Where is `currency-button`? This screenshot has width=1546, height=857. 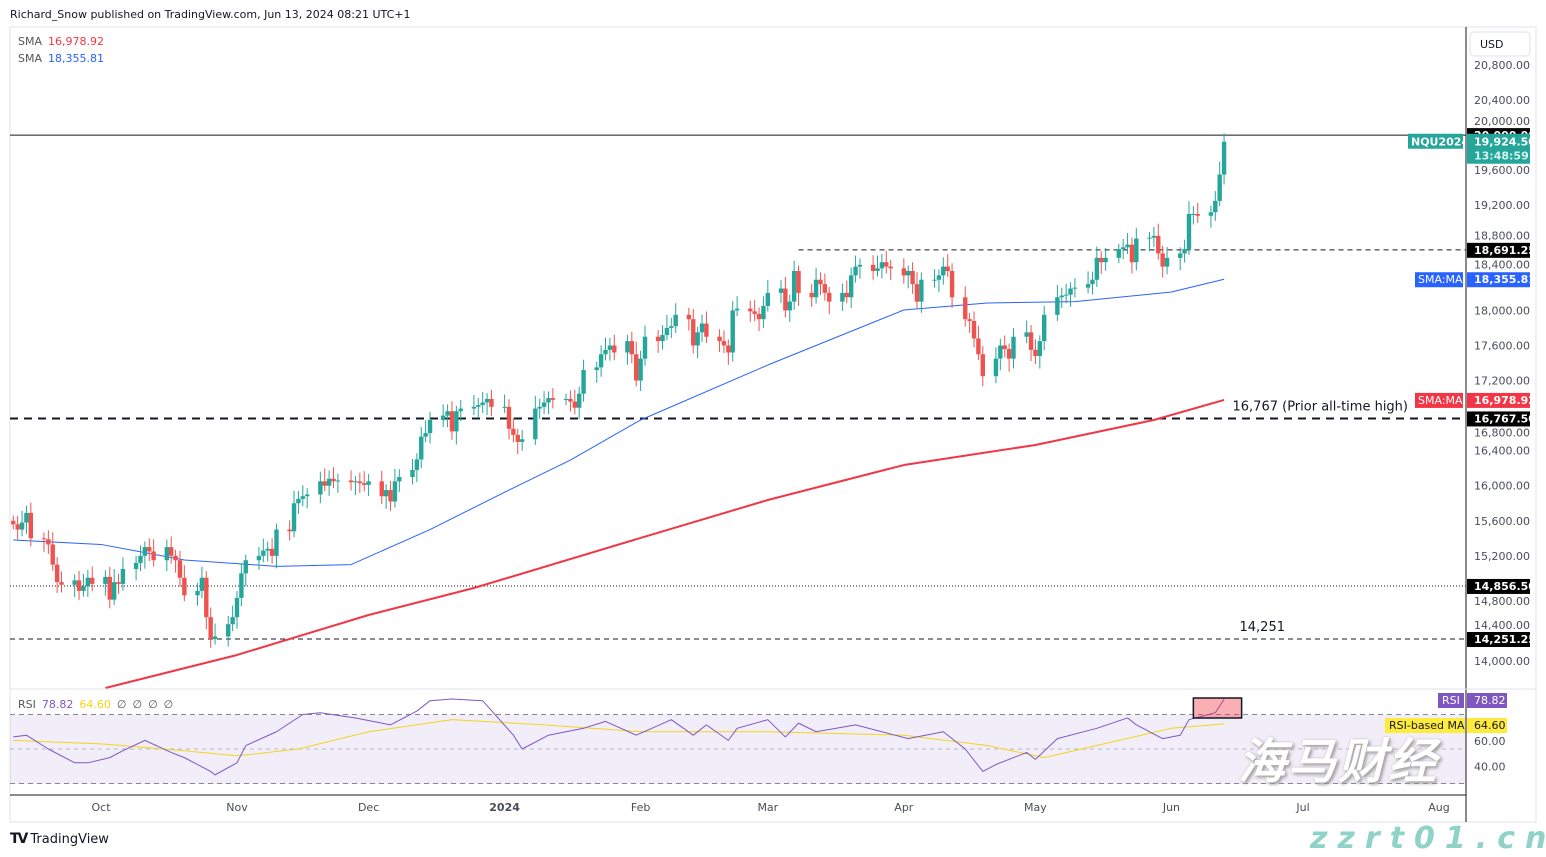
currency-button is located at coordinates (1500, 44).